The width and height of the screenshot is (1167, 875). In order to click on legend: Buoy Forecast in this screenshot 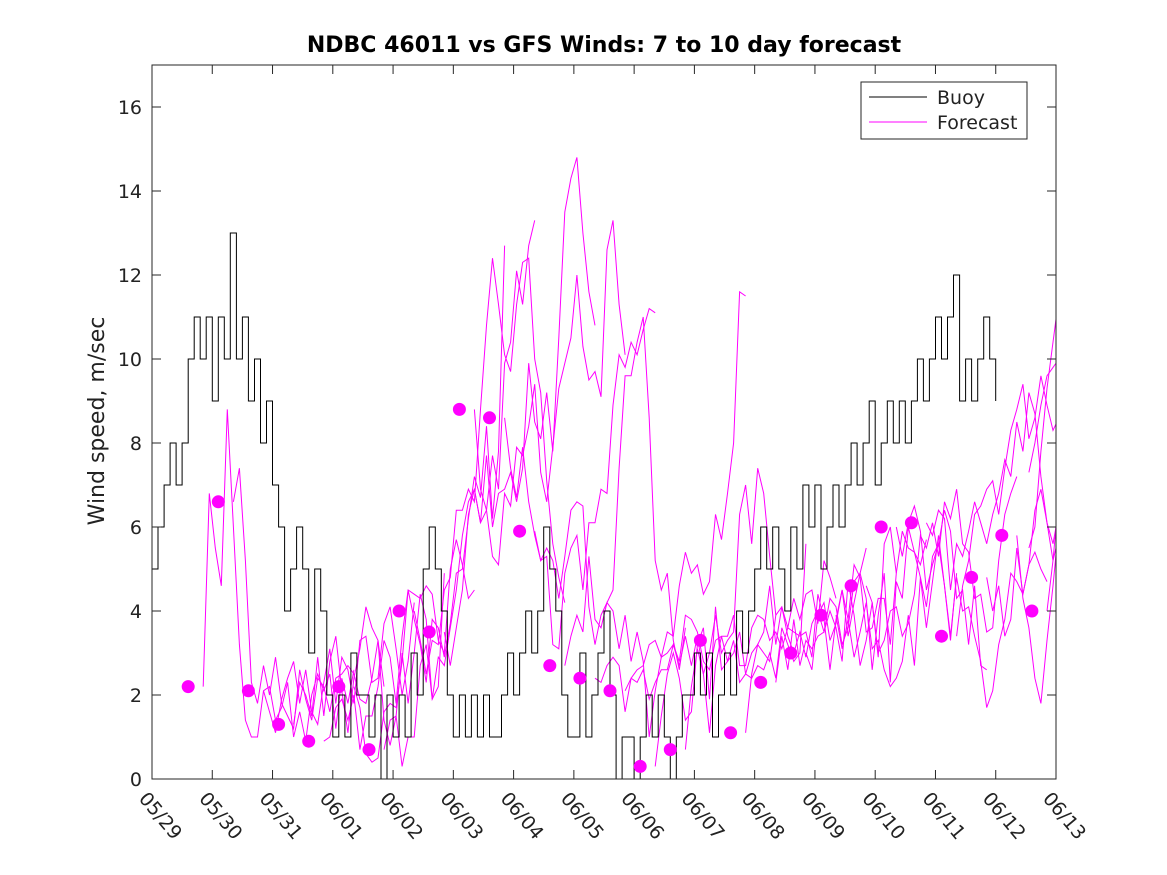, I will do `click(944, 110)`.